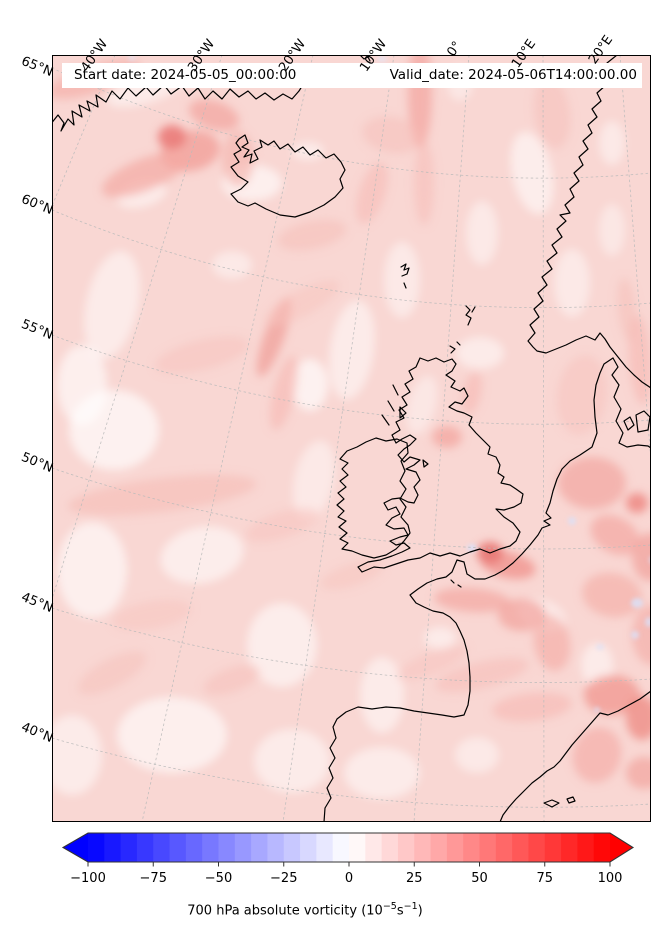 The height and width of the screenshot is (936, 659). Describe the element at coordinates (610, 878) in the screenshot. I see `colorbar-tick-label: 100` at that location.